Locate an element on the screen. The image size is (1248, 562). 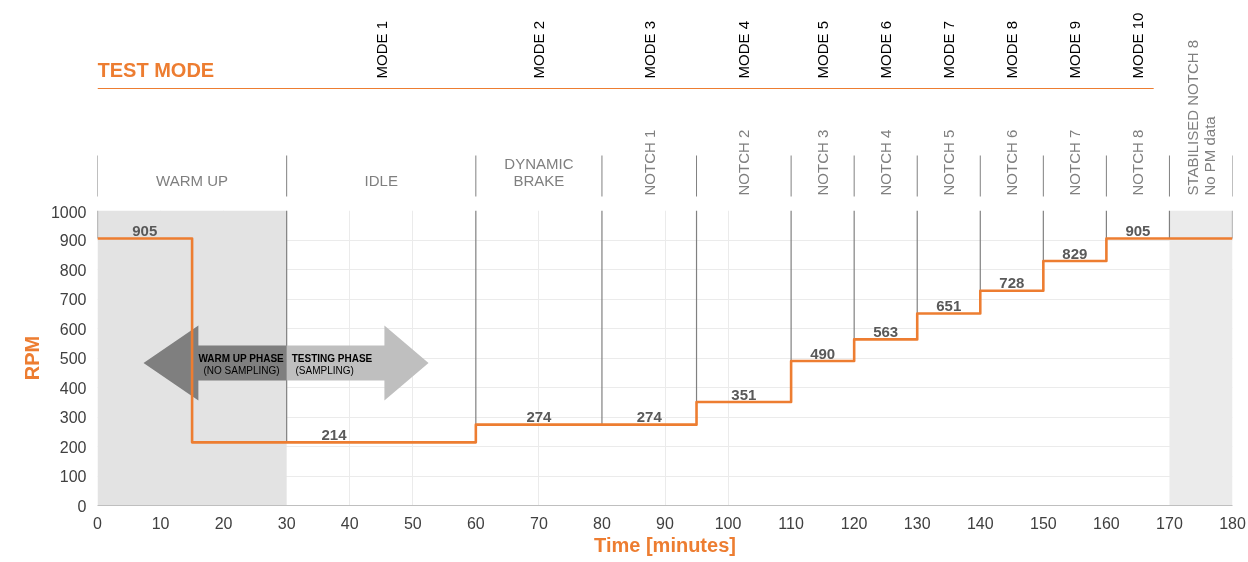
text: NOTCH 1 is located at coordinates (649, 162).